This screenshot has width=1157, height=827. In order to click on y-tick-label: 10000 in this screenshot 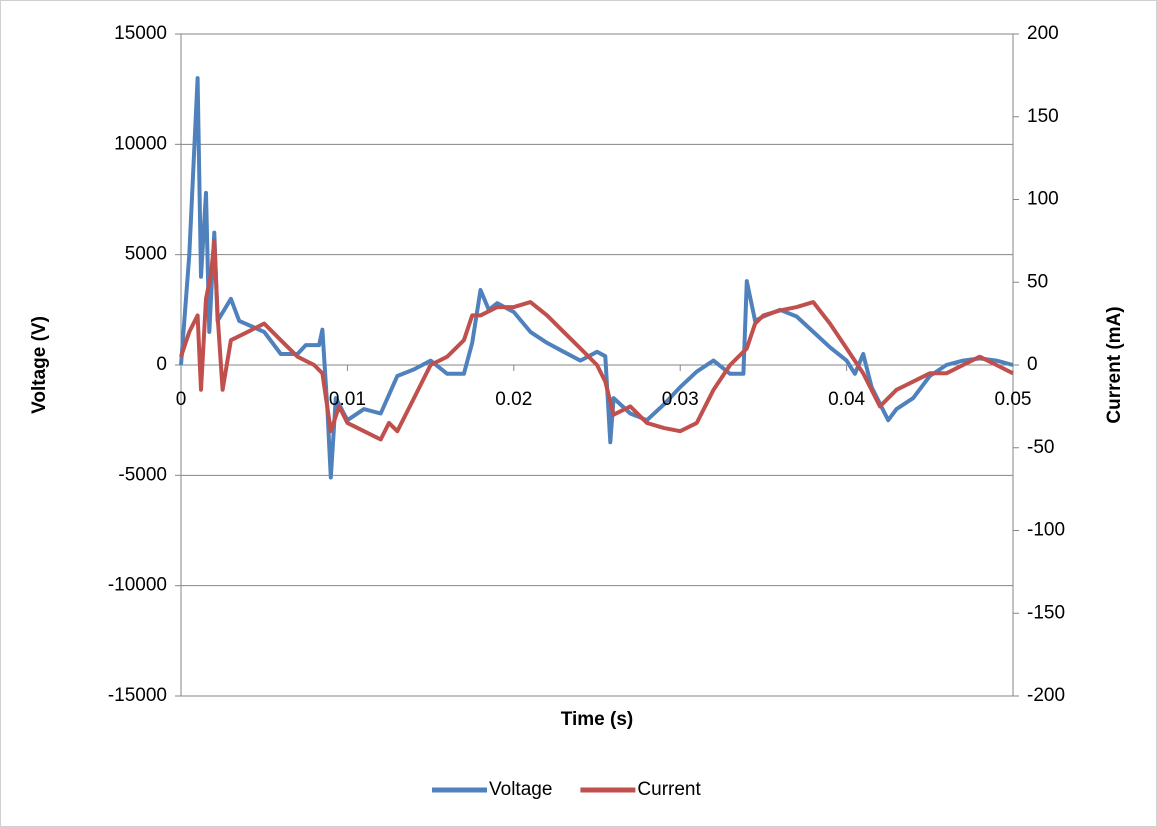, I will do `click(140, 143)`.